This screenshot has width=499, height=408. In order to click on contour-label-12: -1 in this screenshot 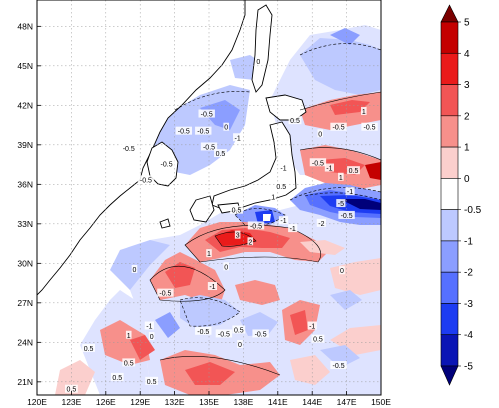, I will do `click(283, 221)`.